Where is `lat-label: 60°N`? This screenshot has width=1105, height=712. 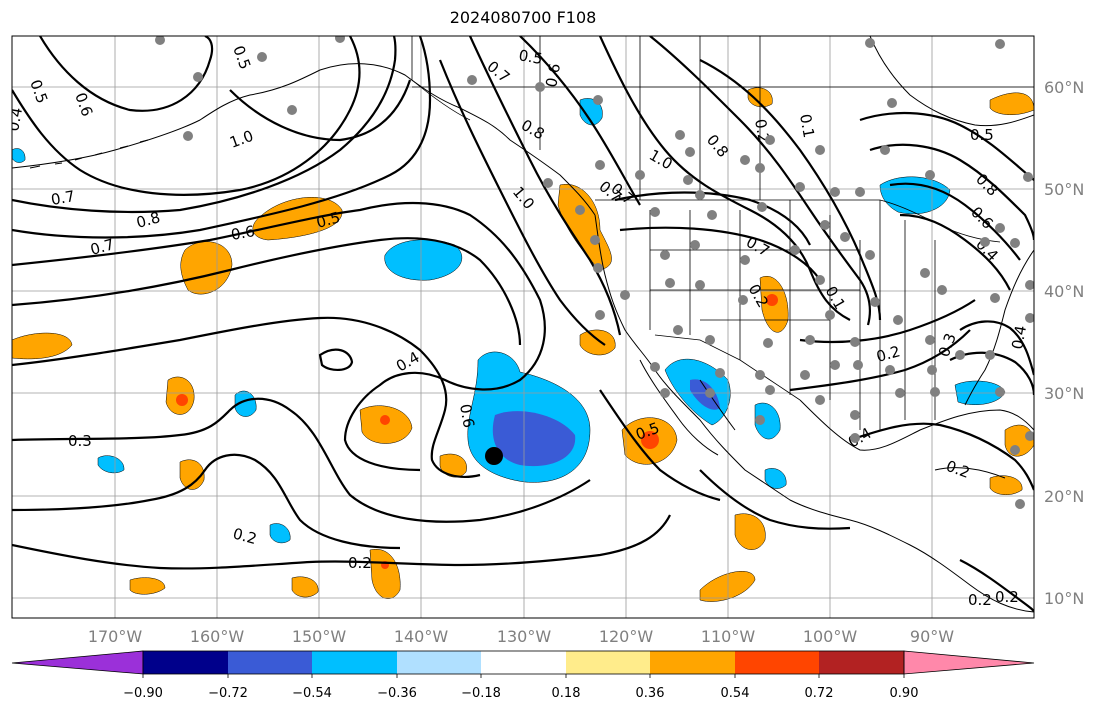 lat-label: 60°N is located at coordinates (1064, 87).